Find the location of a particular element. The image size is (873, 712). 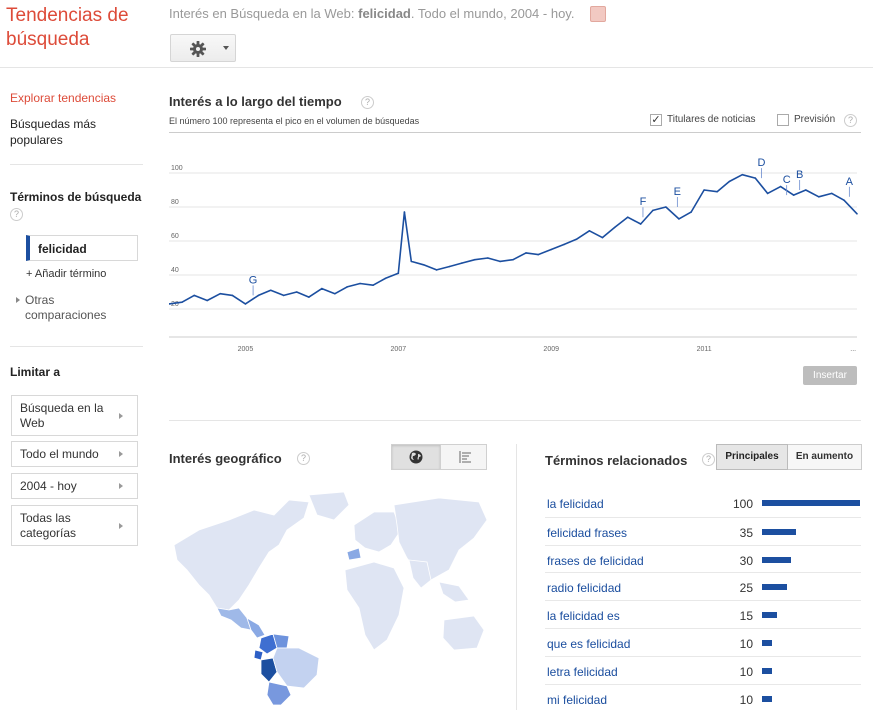

other-comparisons-link: Otras comparaciones is located at coordinates (66, 307).